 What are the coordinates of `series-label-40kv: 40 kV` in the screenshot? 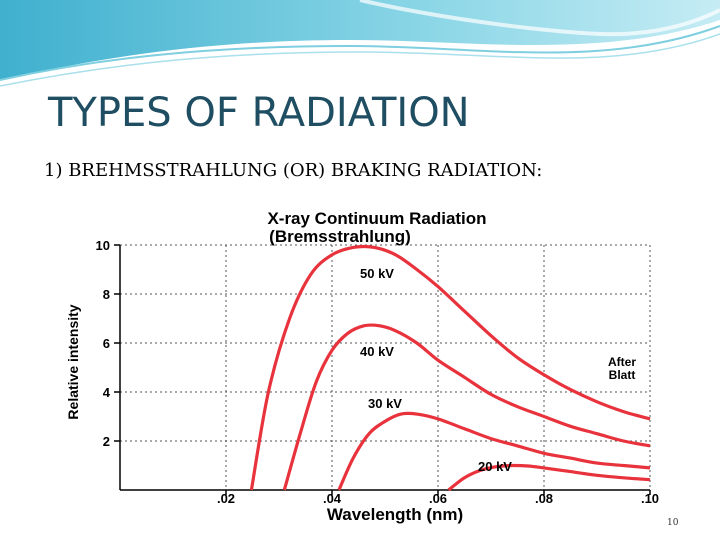 It's located at (377, 351).